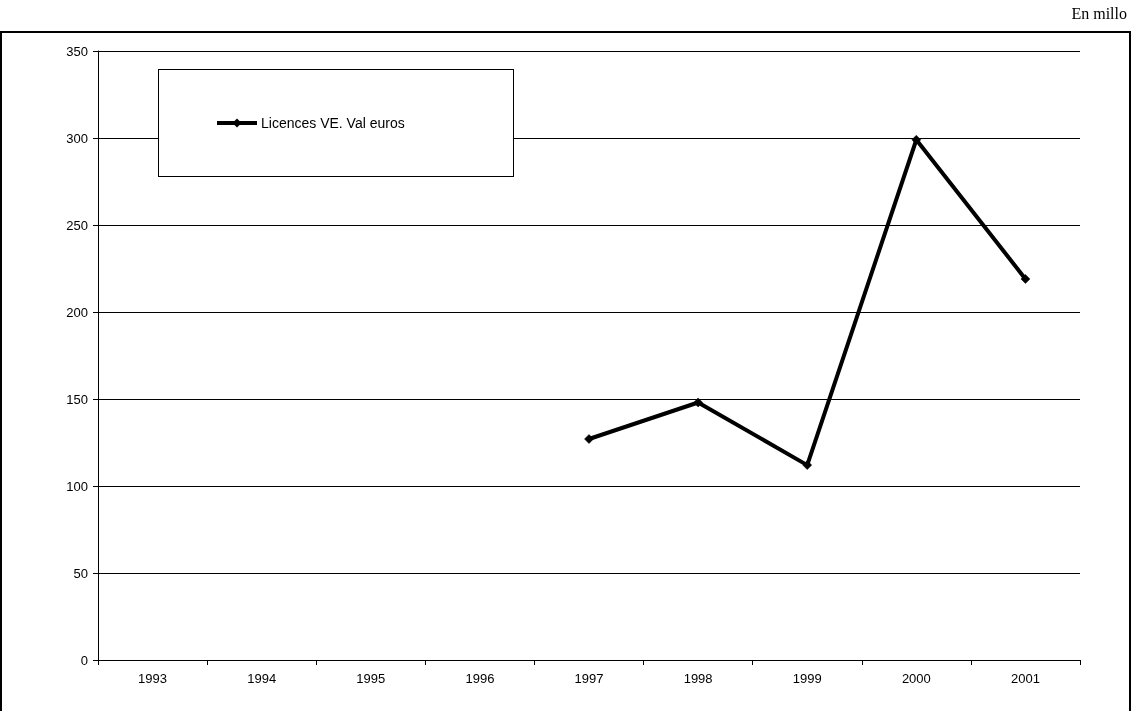 The height and width of the screenshot is (711, 1133). What do you see at coordinates (698, 678) in the screenshot?
I see `x-tick-label: 1998` at bounding box center [698, 678].